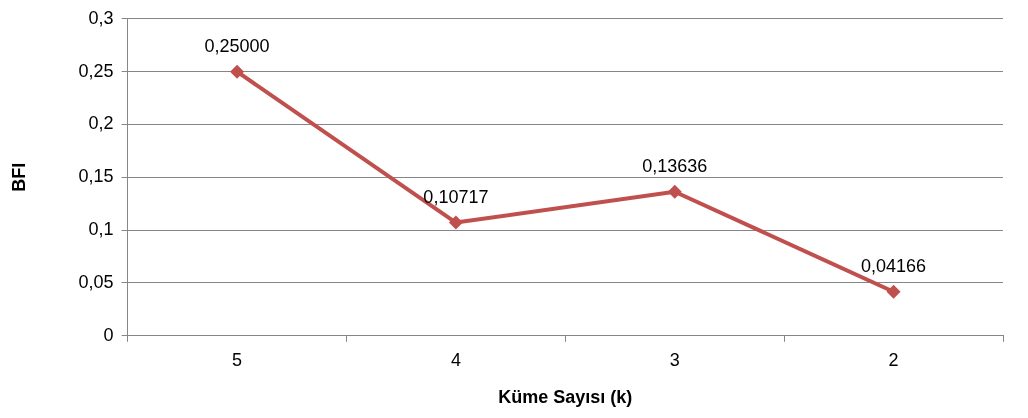  I want to click on x-tick-label: 4, so click(455, 359).